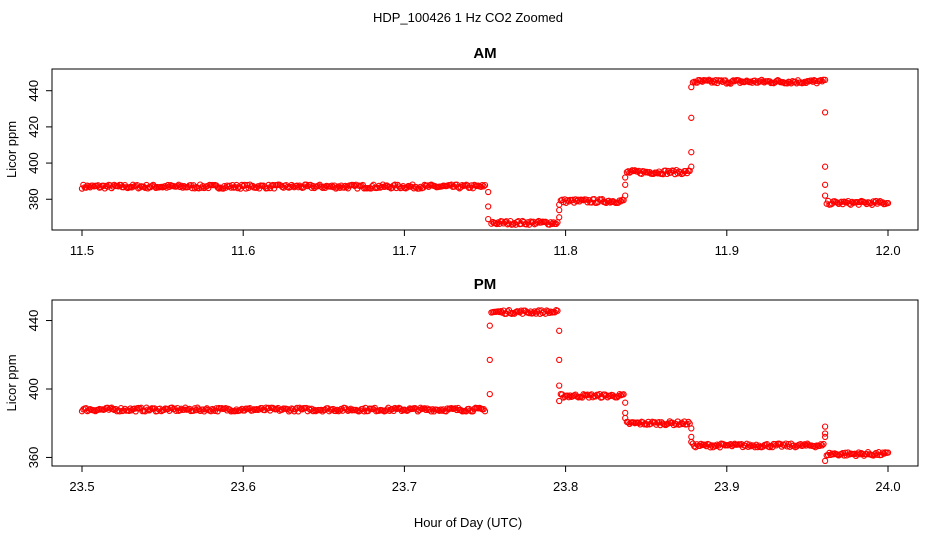 The image size is (936, 540). I want to click on x-tick-label: 11.7, so click(404, 250).